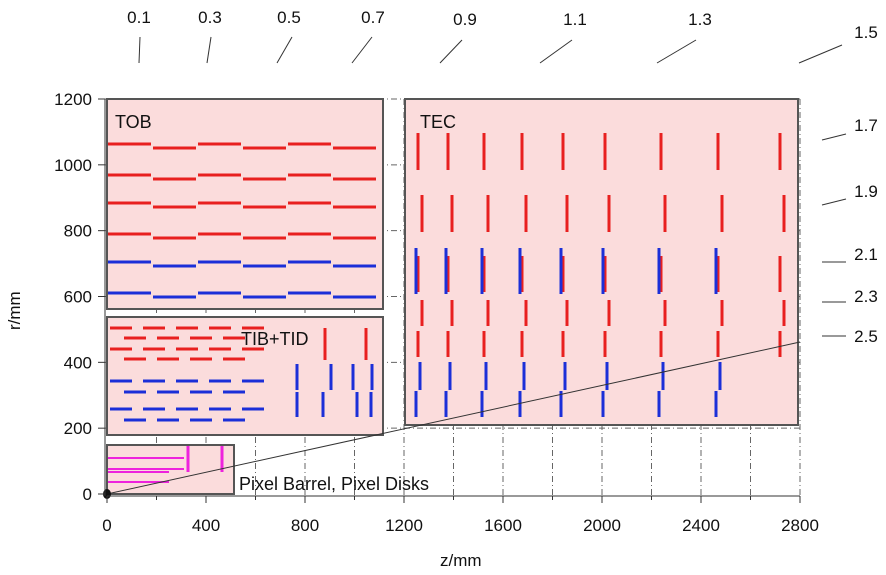 This screenshot has height=575, width=886. I want to click on x-tick-label: 0, so click(106, 525).